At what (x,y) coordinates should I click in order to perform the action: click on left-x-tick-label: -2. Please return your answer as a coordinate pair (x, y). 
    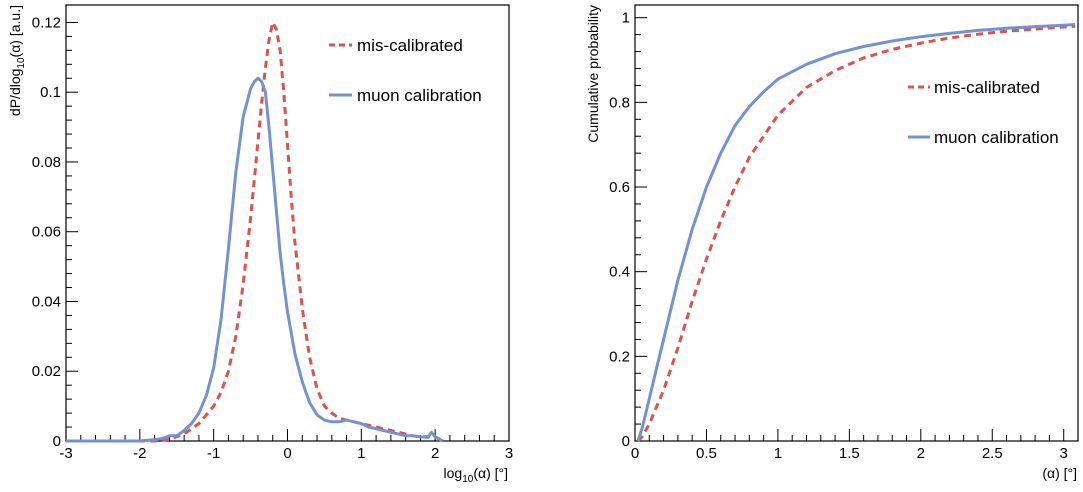
    Looking at the image, I should click on (139, 453).